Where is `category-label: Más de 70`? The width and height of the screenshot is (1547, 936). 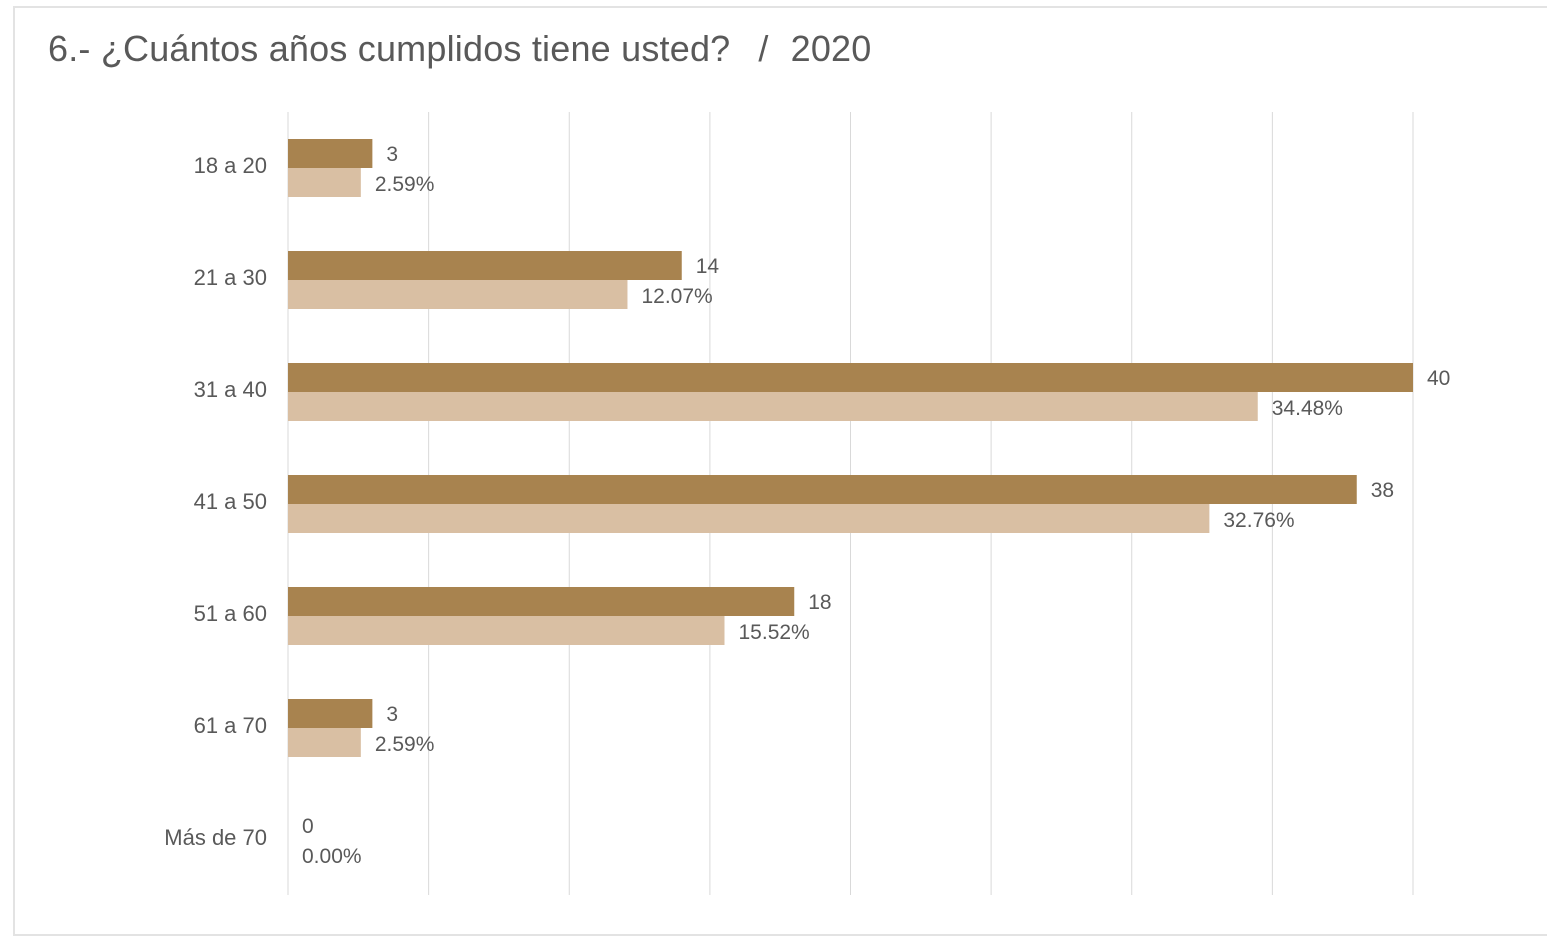 category-label: Más de 70 is located at coordinates (215, 837).